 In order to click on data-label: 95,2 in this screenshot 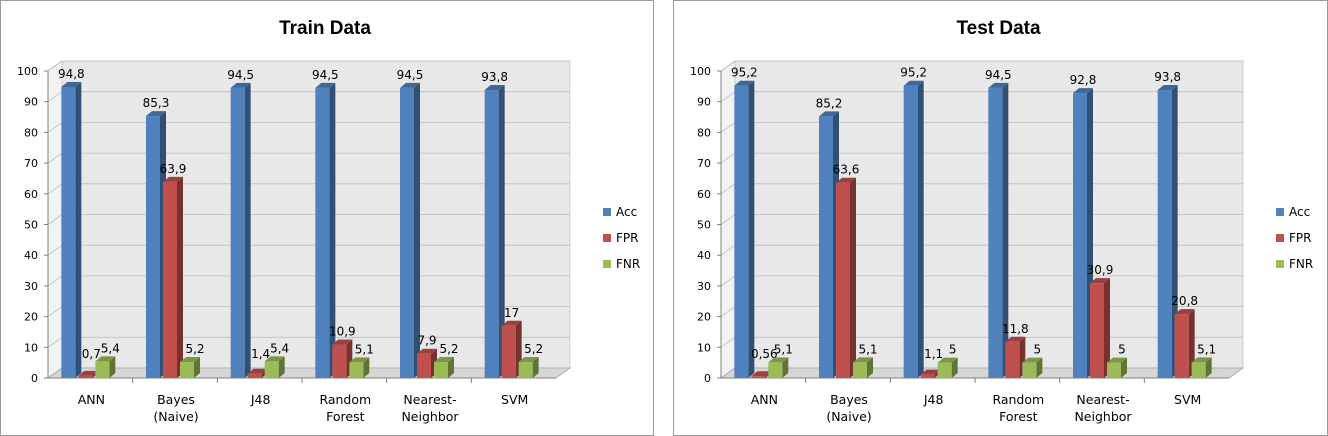, I will do `click(913, 73)`.